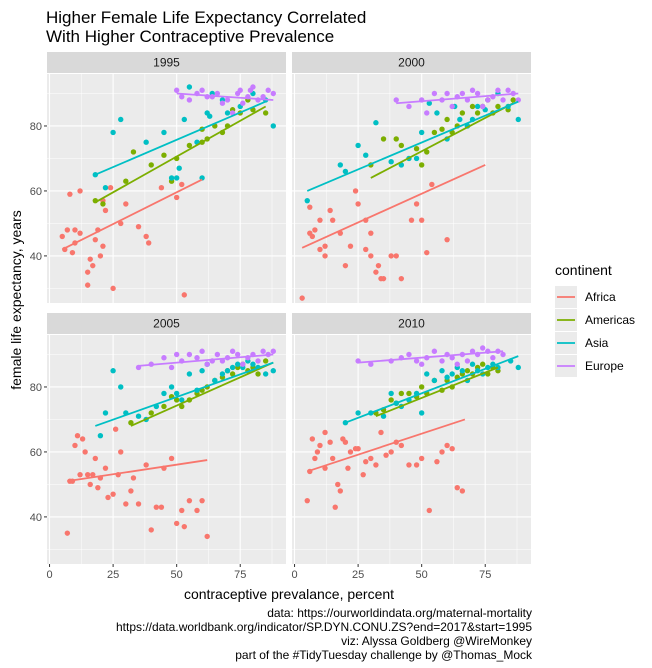  What do you see at coordinates (600, 297) in the screenshot?
I see `legend-label: Africa` at bounding box center [600, 297].